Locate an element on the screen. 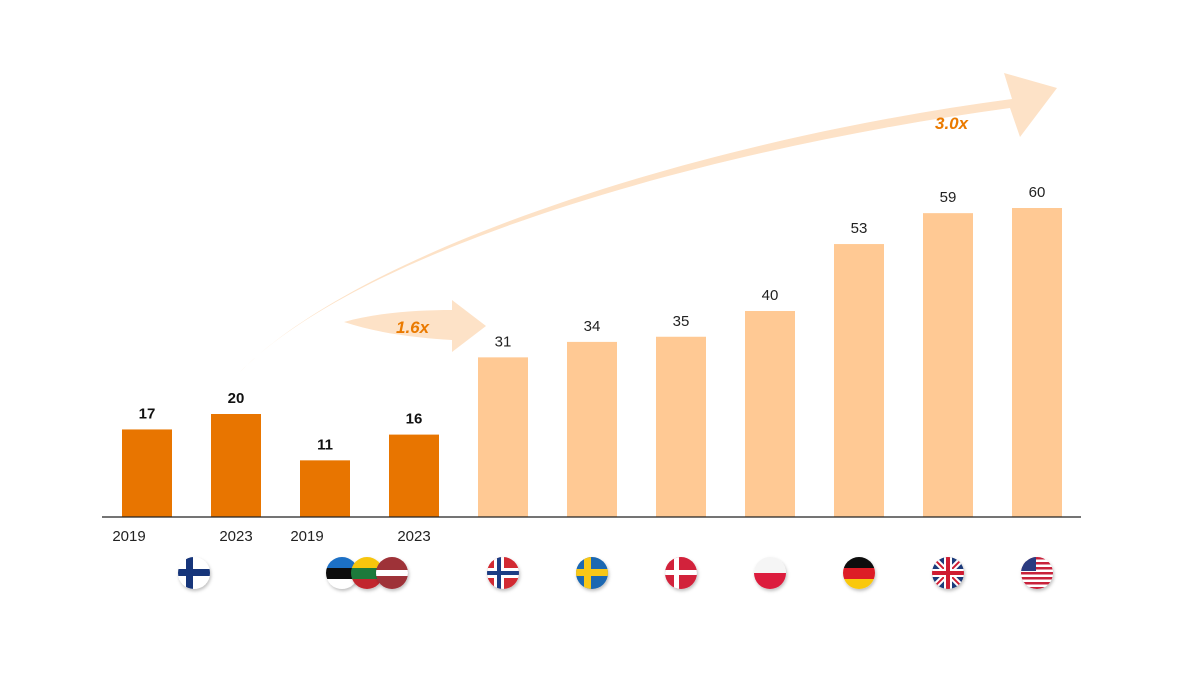 Image resolution: width=1200 pixels, height=675 pixels. value-label-denmark: 35 is located at coordinates (681, 321).